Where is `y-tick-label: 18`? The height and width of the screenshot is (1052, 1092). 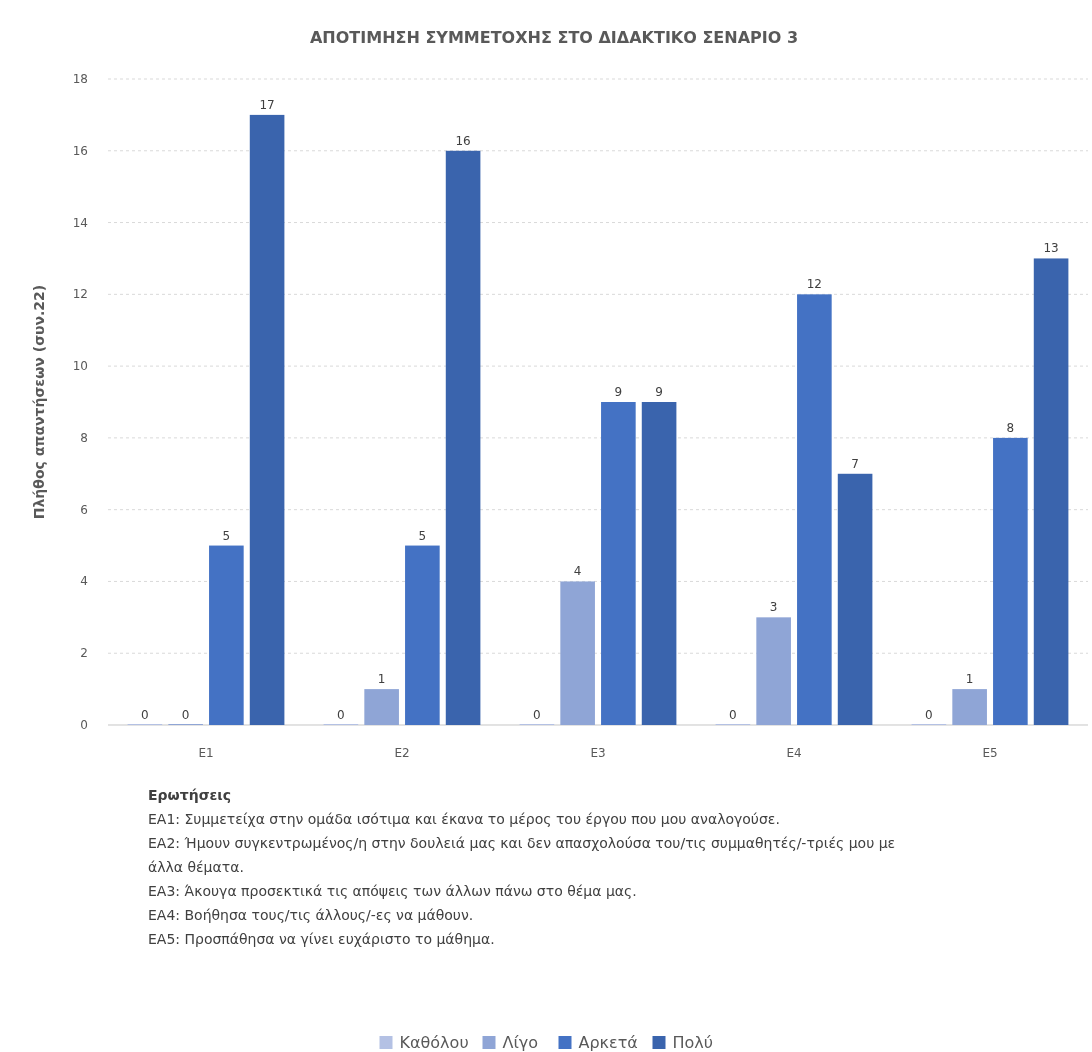 y-tick-label: 18 is located at coordinates (80, 79).